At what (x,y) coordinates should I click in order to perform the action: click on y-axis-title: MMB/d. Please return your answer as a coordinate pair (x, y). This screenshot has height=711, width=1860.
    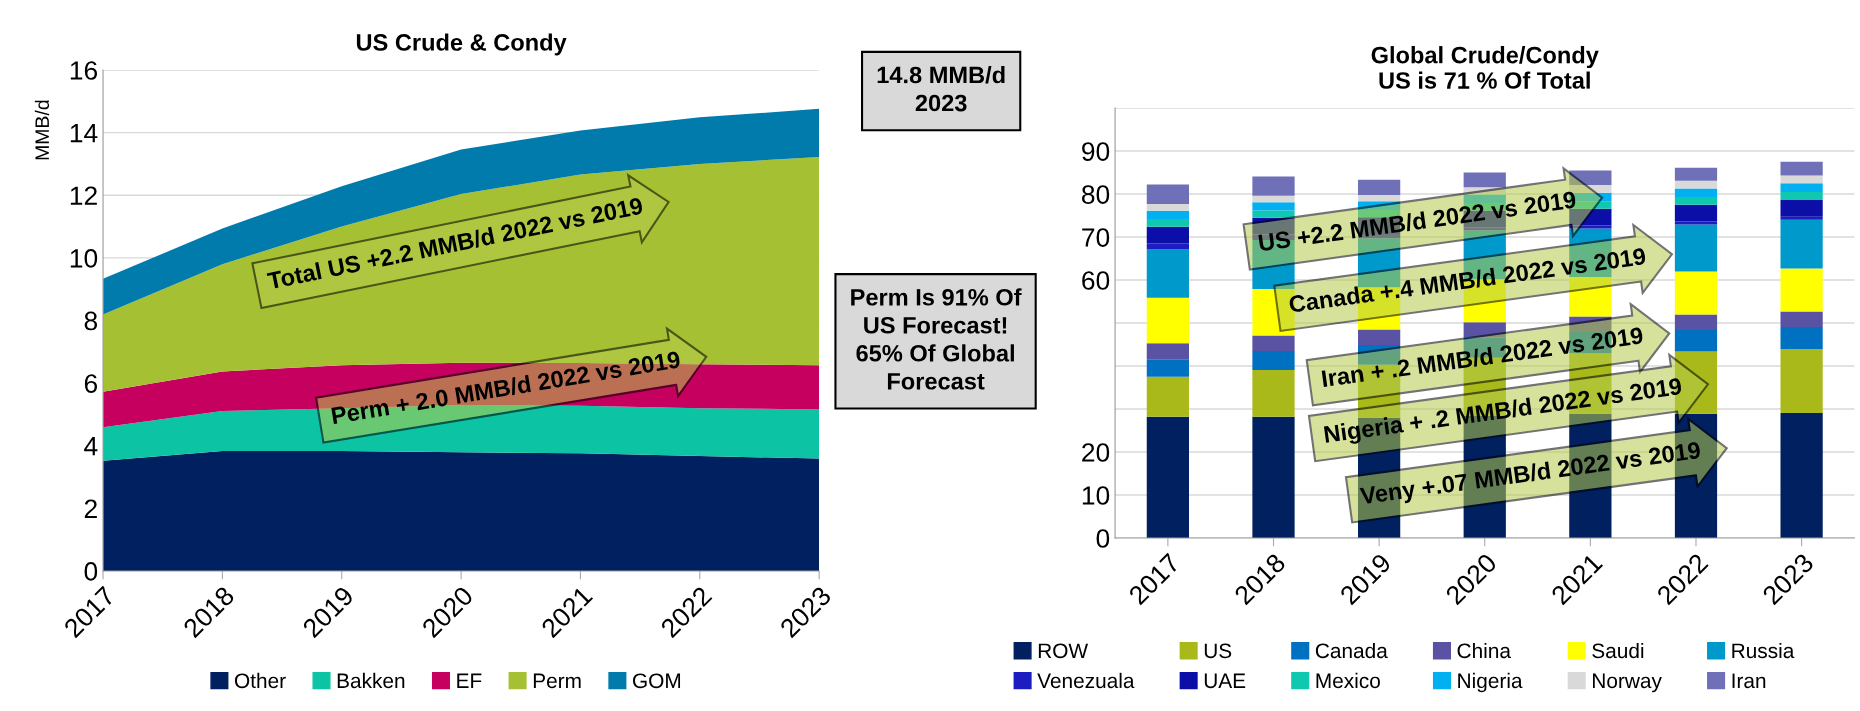
    Looking at the image, I should click on (42, 130).